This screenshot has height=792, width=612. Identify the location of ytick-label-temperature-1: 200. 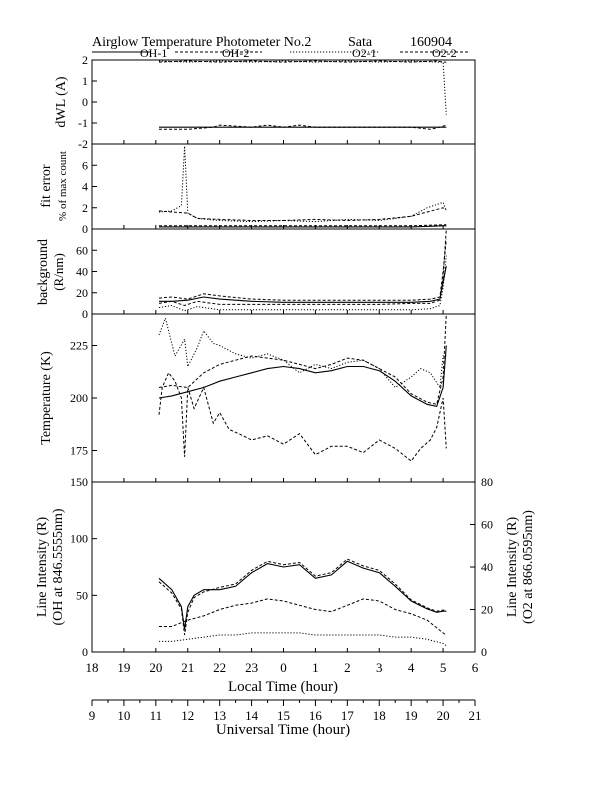
(79, 398).